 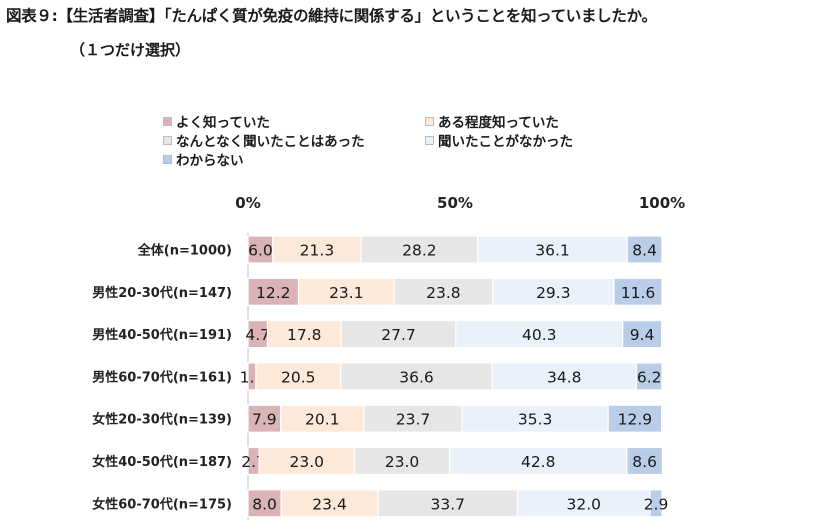 What do you see at coordinates (162, 462) in the screenshot?
I see `category-label: 女性40-50代(n=187)` at bounding box center [162, 462].